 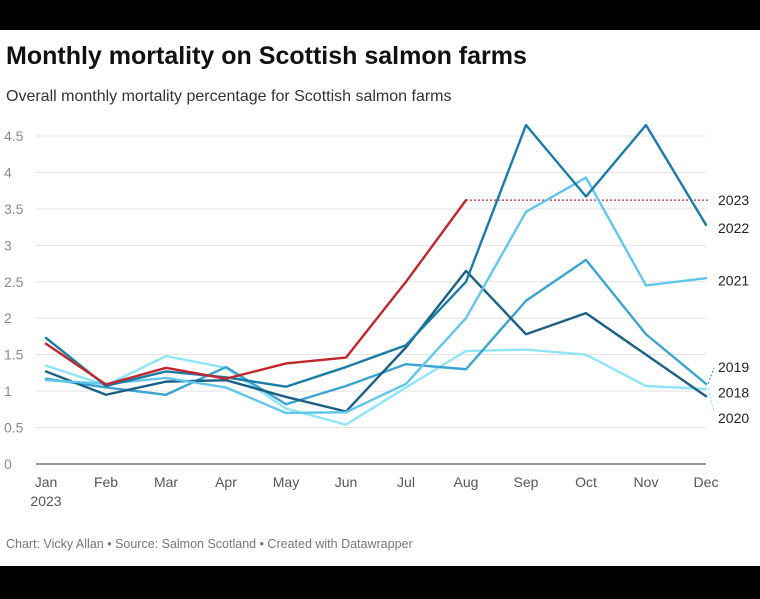 What do you see at coordinates (46, 482) in the screenshot?
I see `x-tick-label: Jan` at bounding box center [46, 482].